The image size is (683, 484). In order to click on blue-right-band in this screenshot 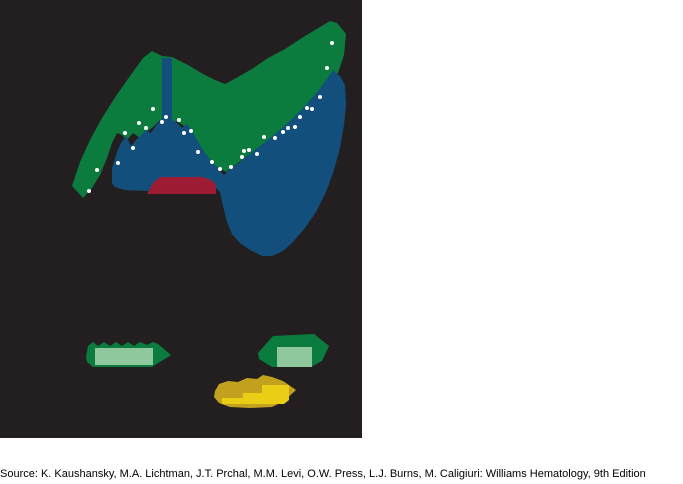, I will do `click(280, 163)`.